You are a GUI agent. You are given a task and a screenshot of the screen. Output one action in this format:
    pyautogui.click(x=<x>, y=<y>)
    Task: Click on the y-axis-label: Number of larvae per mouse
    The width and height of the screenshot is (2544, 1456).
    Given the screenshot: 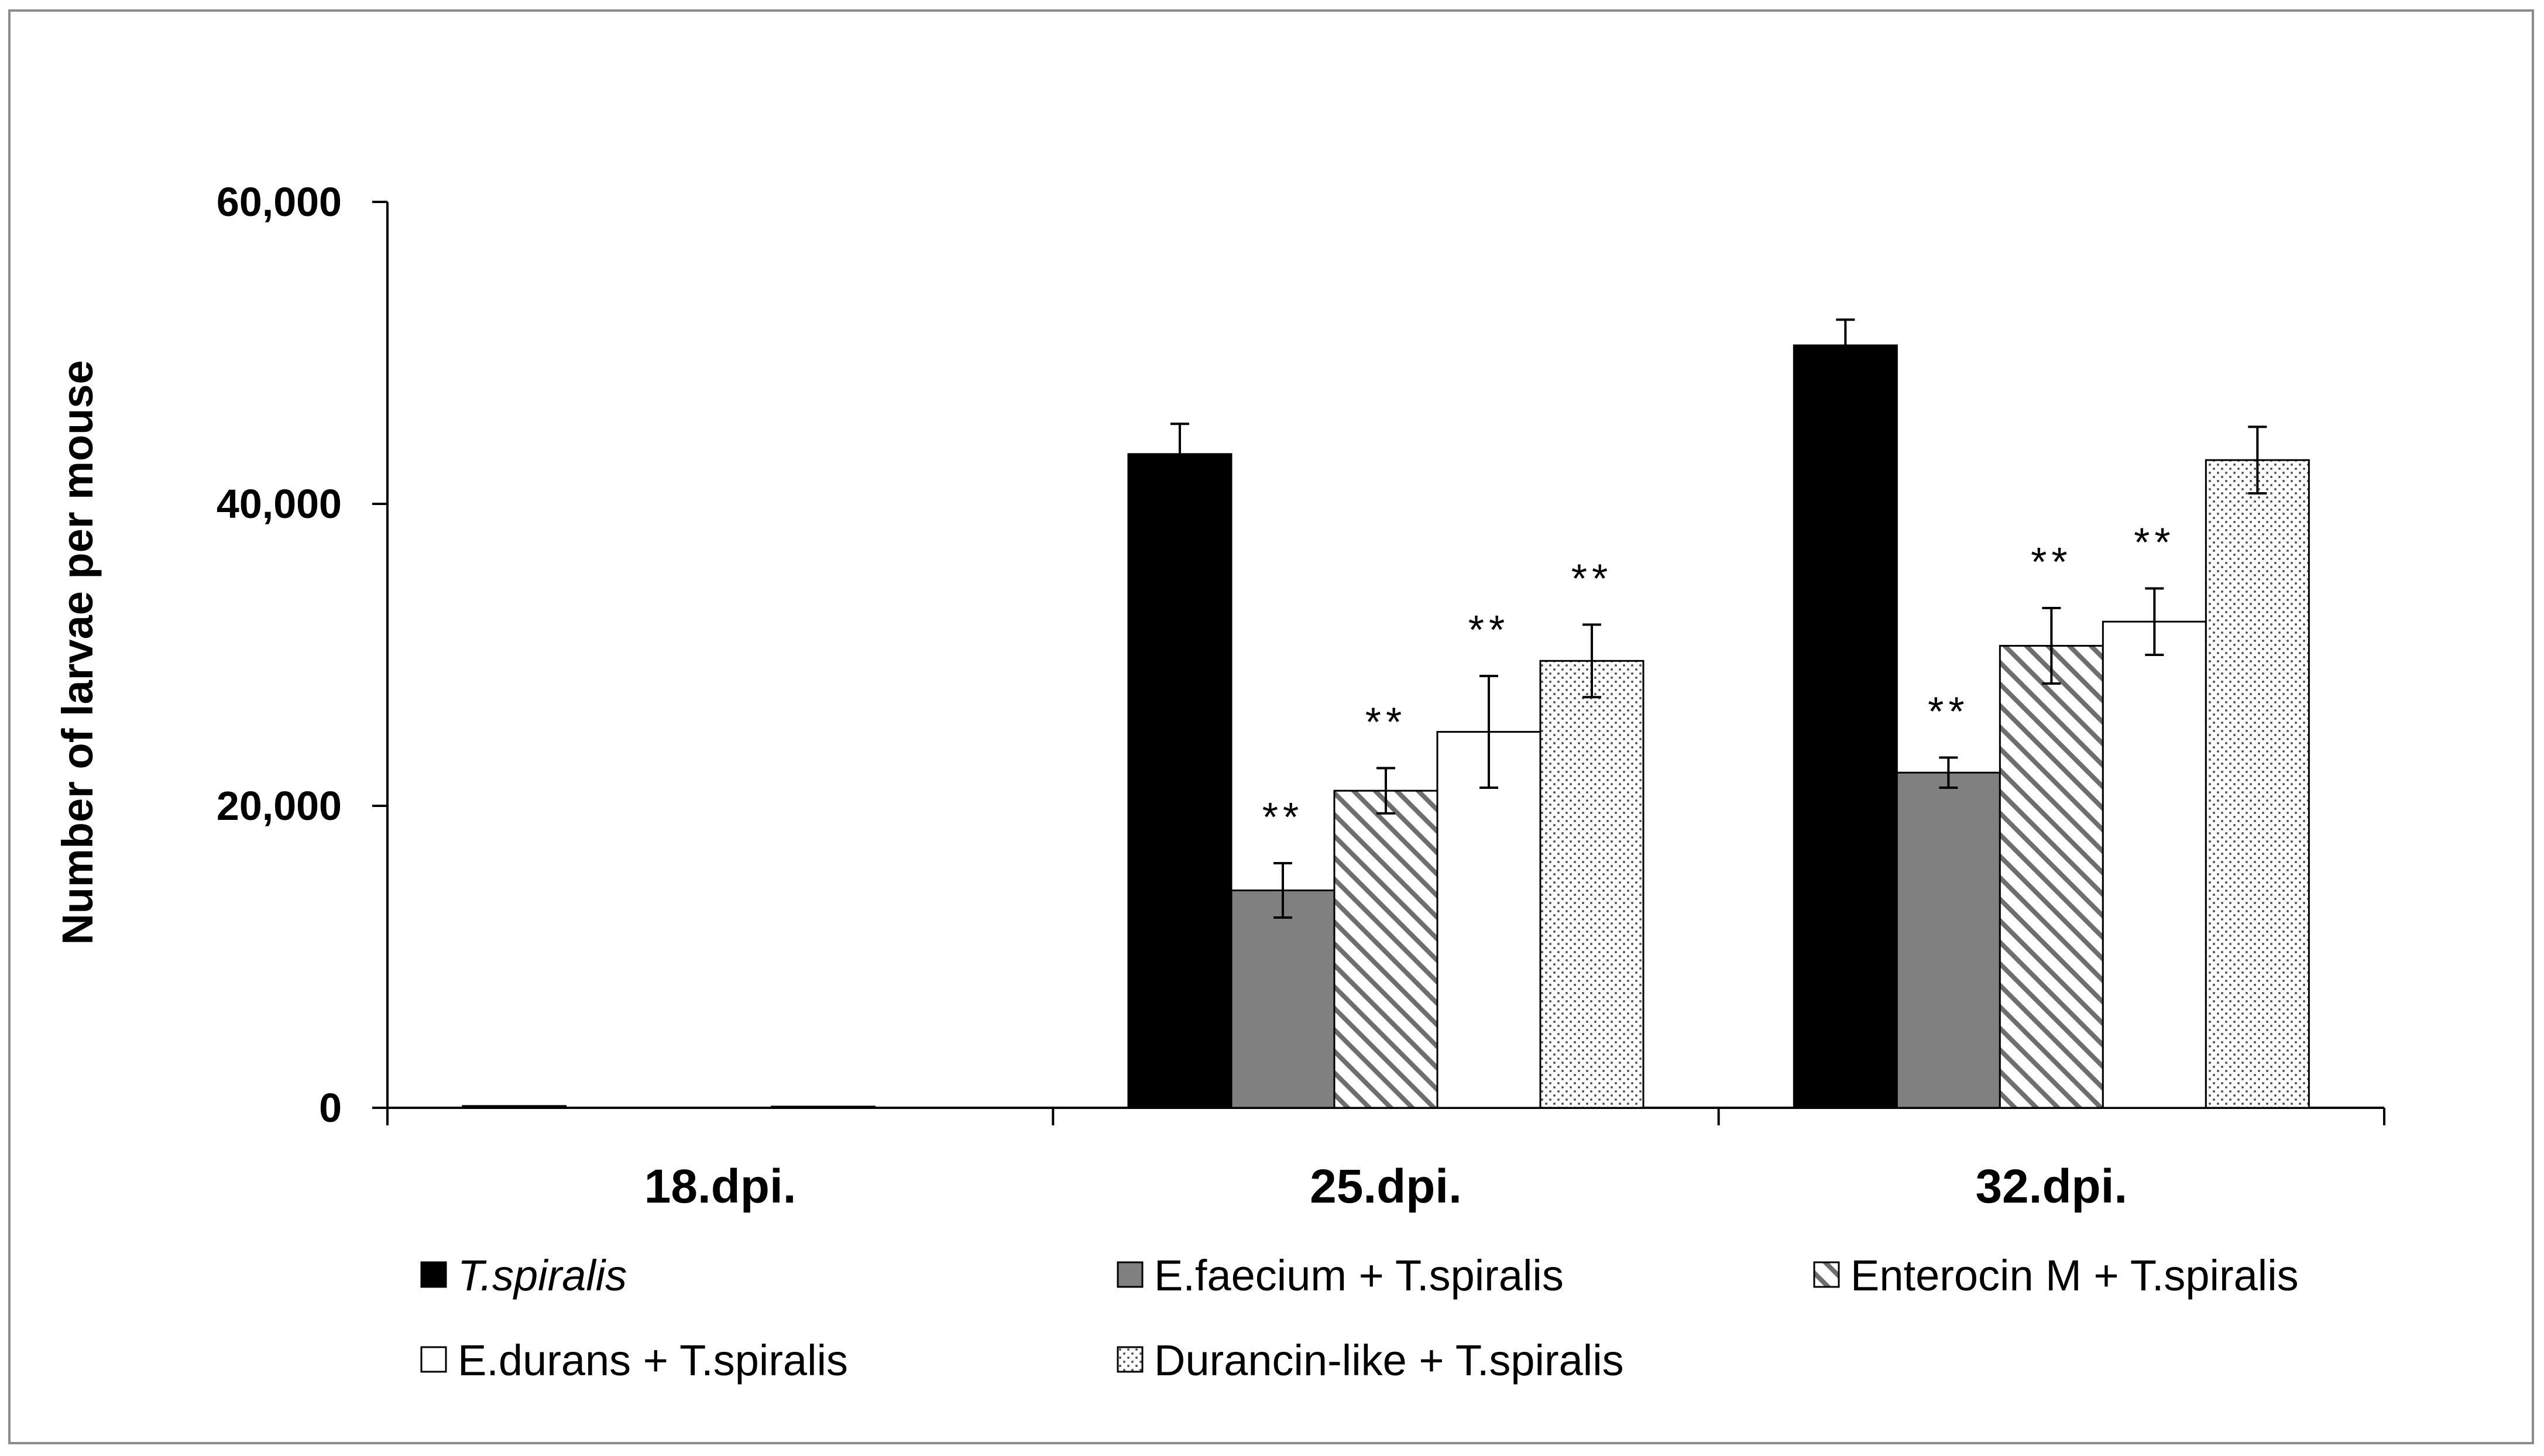 What is the action you would take?
    pyautogui.click(x=77, y=652)
    